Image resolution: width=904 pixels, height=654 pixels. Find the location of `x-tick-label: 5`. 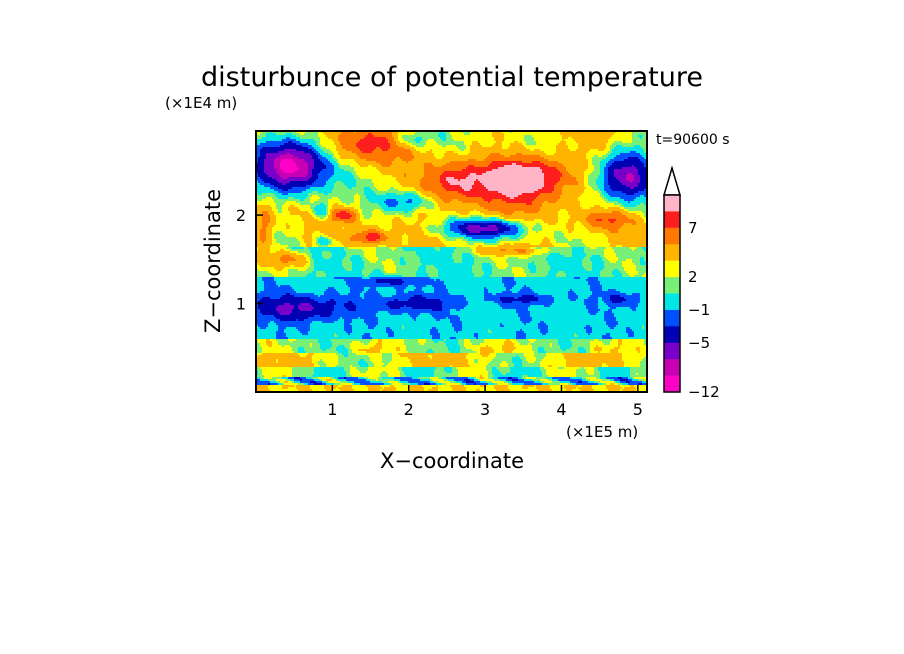

x-tick-label: 5 is located at coordinates (638, 409).